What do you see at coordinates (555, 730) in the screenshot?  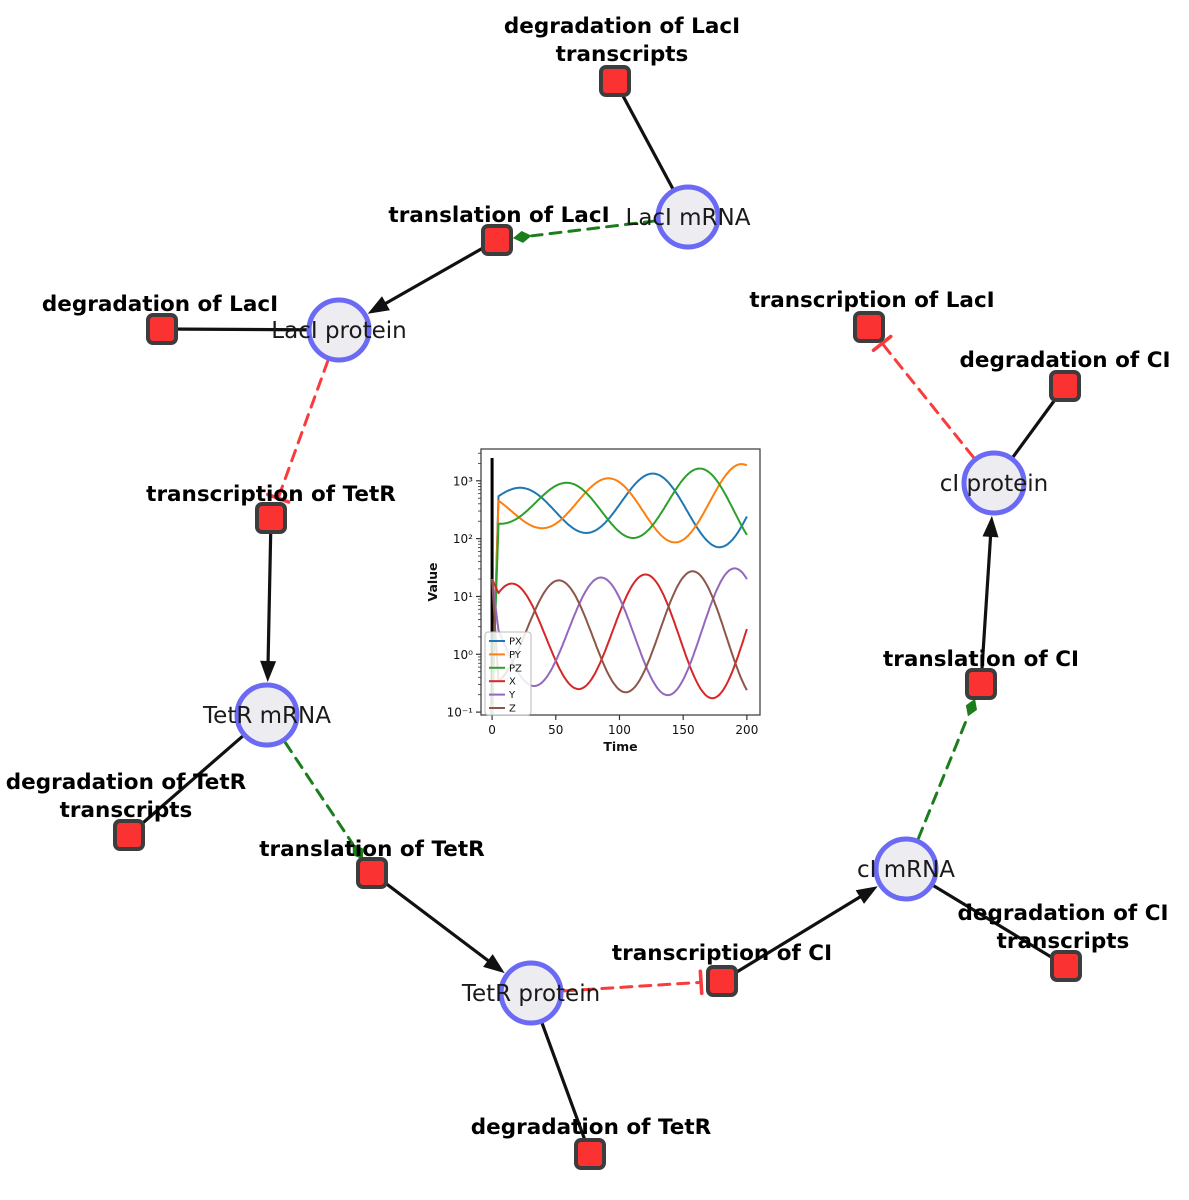 I see `x-tick-label: 50` at bounding box center [555, 730].